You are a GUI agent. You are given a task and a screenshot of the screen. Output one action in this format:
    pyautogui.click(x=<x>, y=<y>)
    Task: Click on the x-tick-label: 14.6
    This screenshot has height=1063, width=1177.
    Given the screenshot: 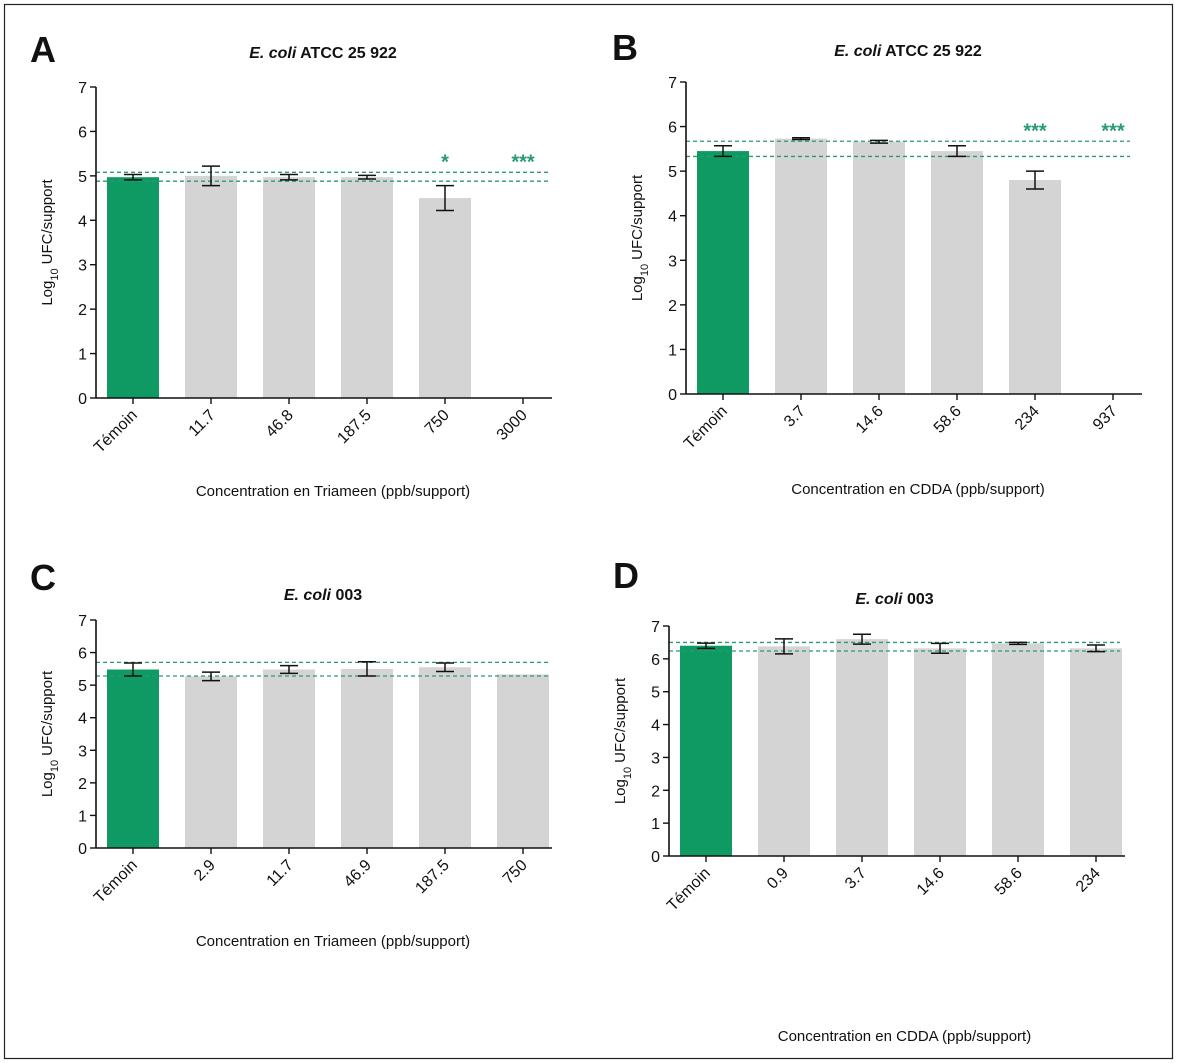 What is the action you would take?
    pyautogui.click(x=870, y=420)
    